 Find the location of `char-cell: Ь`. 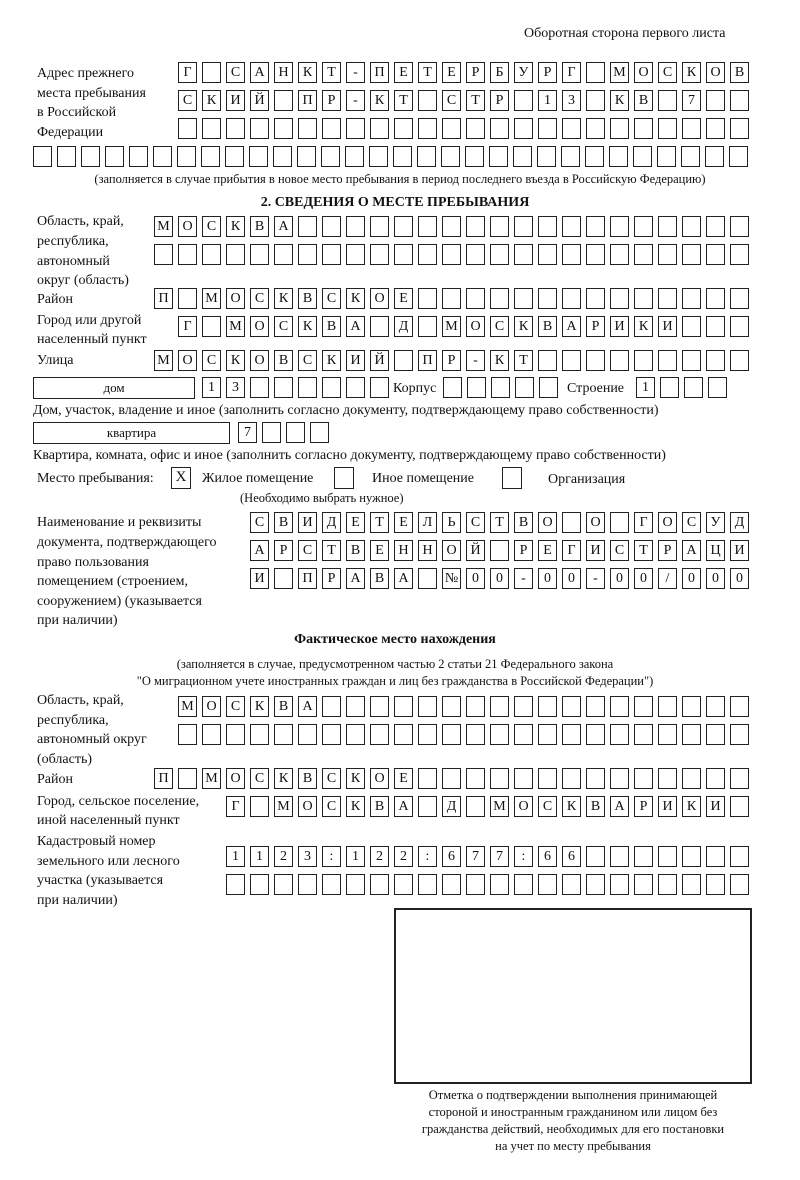

char-cell: Ь is located at coordinates (451, 522).